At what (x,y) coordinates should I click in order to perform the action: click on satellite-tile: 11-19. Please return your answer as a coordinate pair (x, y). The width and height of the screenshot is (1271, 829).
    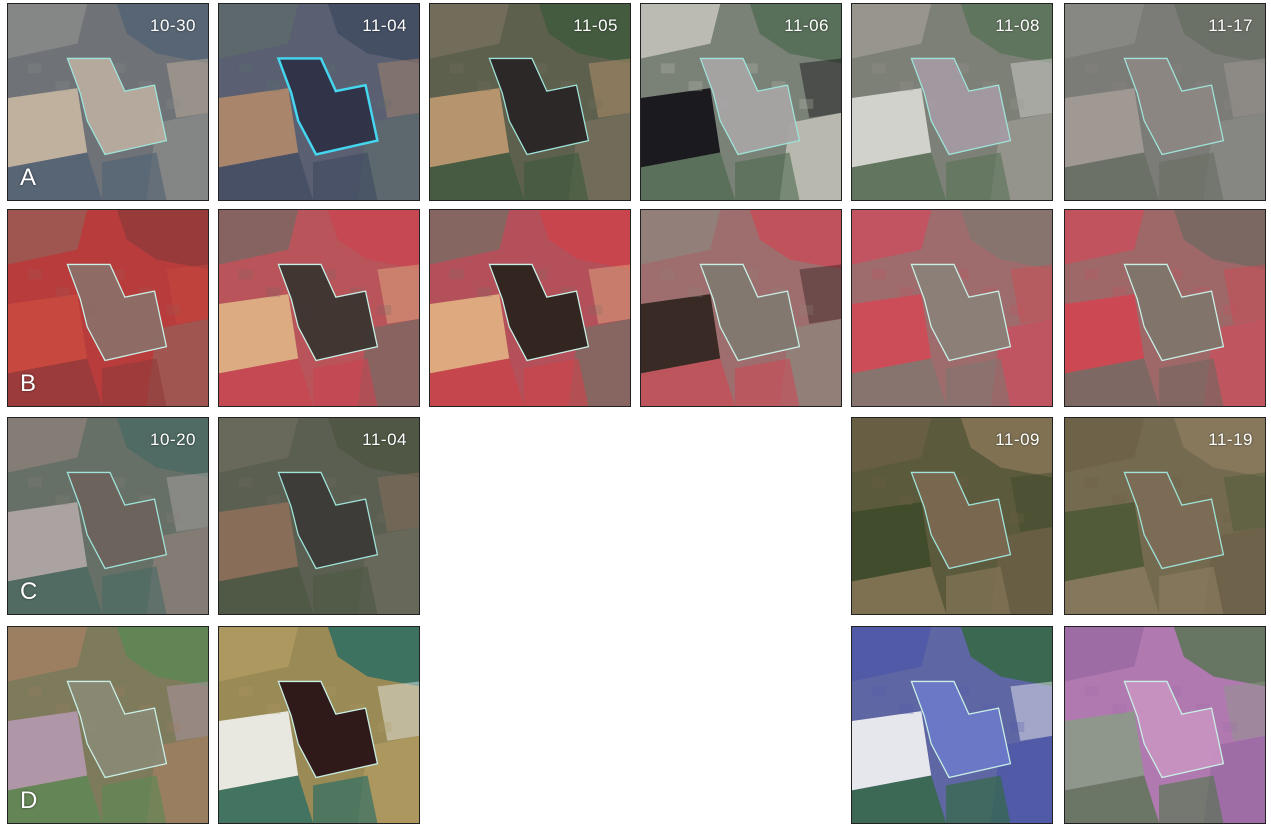
    Looking at the image, I should click on (1165, 516).